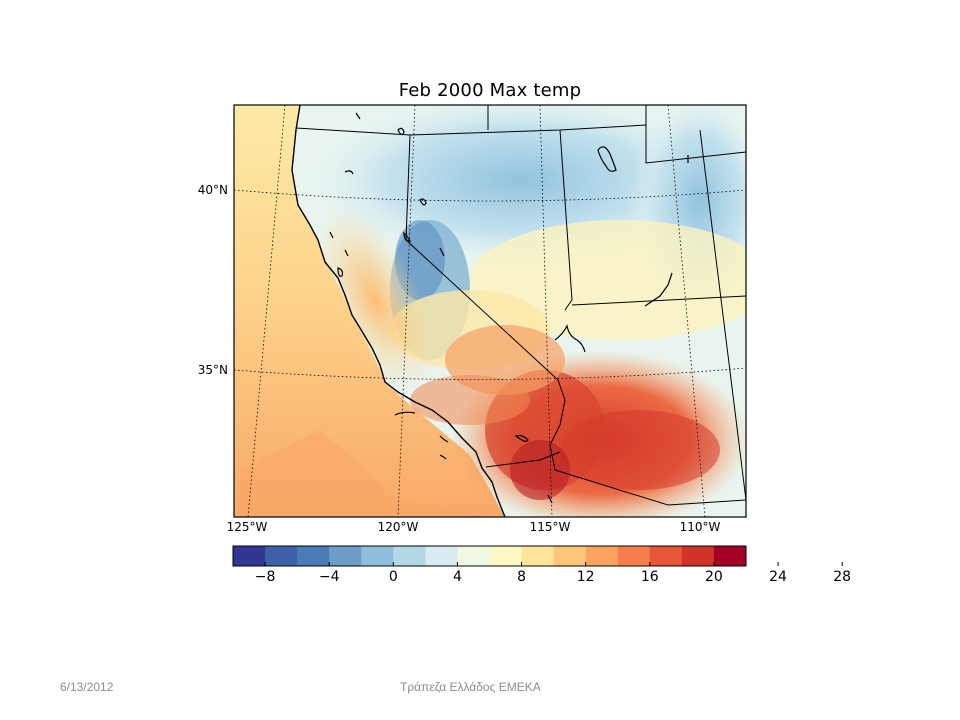  What do you see at coordinates (265, 577) in the screenshot?
I see `colorbar-tick-label: −8` at bounding box center [265, 577].